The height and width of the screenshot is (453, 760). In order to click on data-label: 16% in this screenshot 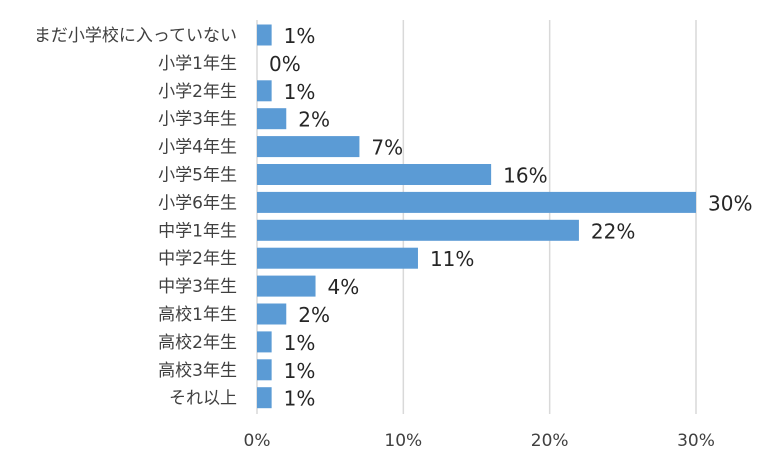, I will do `click(525, 176)`.